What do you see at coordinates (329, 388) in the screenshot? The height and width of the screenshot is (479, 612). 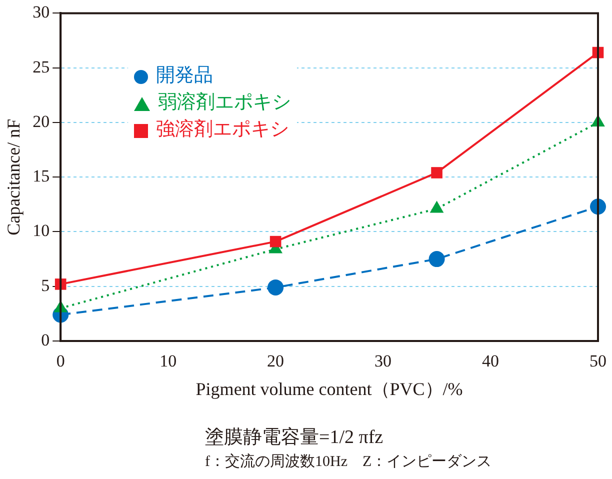 I see `x-axis-title: Pigment volume content（PVC）/%` at bounding box center [329, 388].